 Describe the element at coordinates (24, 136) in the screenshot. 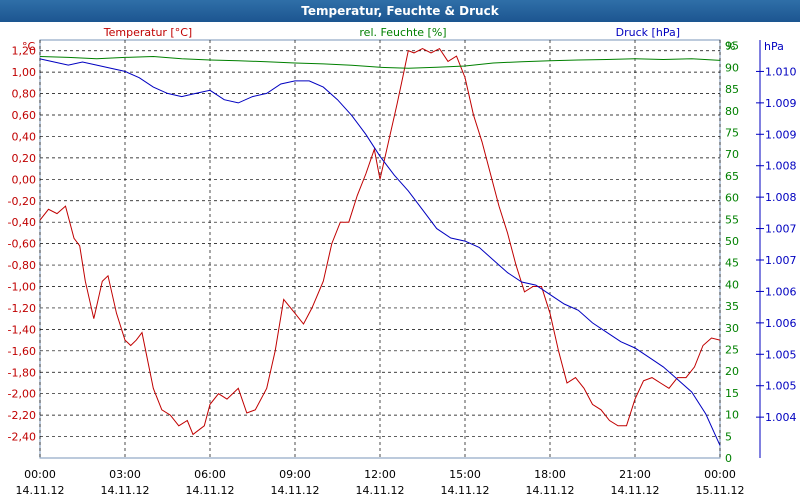

I see `temperature-tick-label: 0,40` at that location.